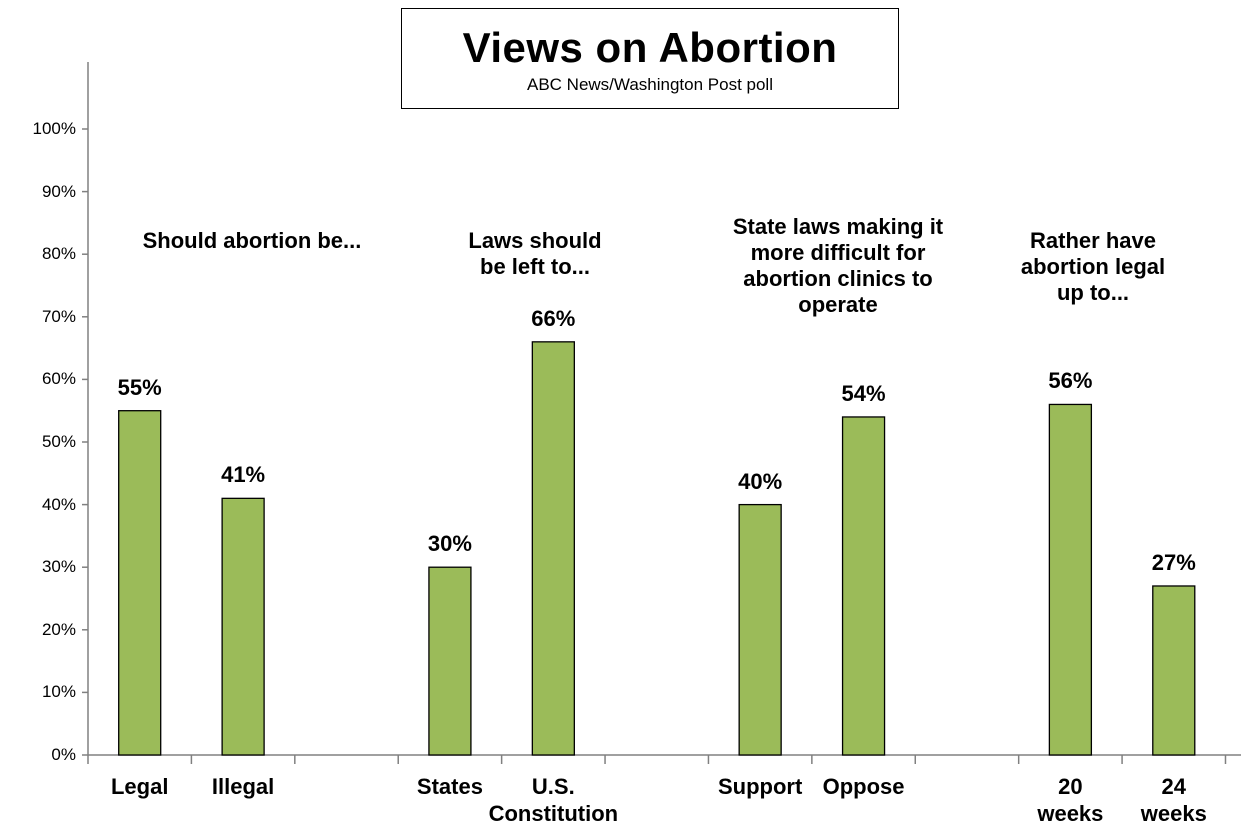  I want to click on x-category-label: Legal, so click(139, 786).